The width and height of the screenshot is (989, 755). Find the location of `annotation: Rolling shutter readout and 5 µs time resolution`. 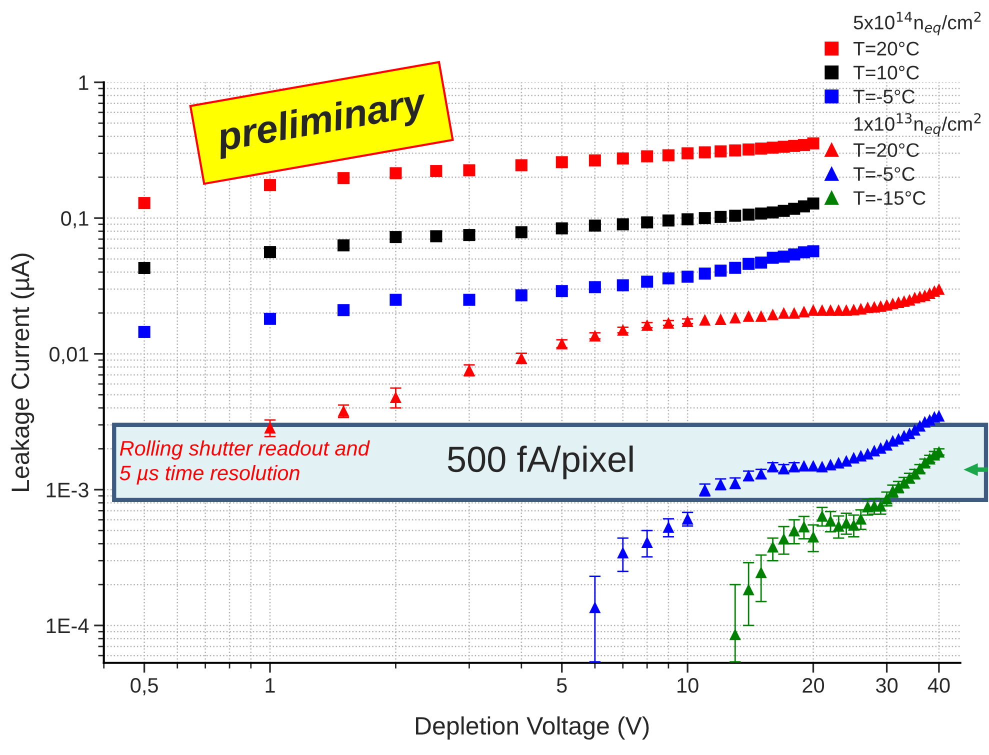

annotation: Rolling shutter readout and 5 µs time resolution is located at coordinates (245, 462).